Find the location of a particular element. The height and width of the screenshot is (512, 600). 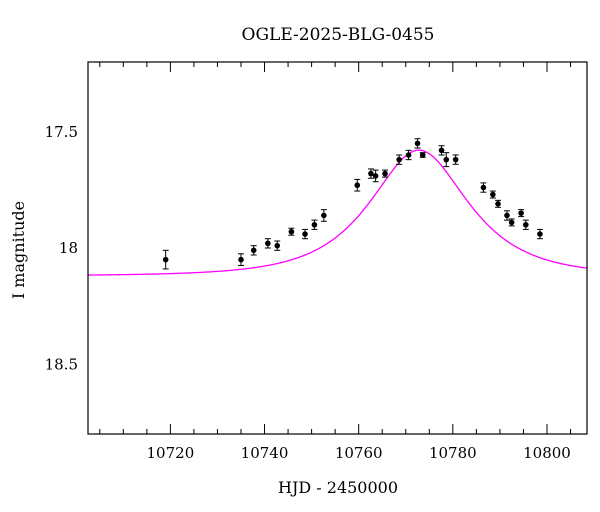

chart-title: OGLE-2025-BLG-0455 is located at coordinates (338, 35).